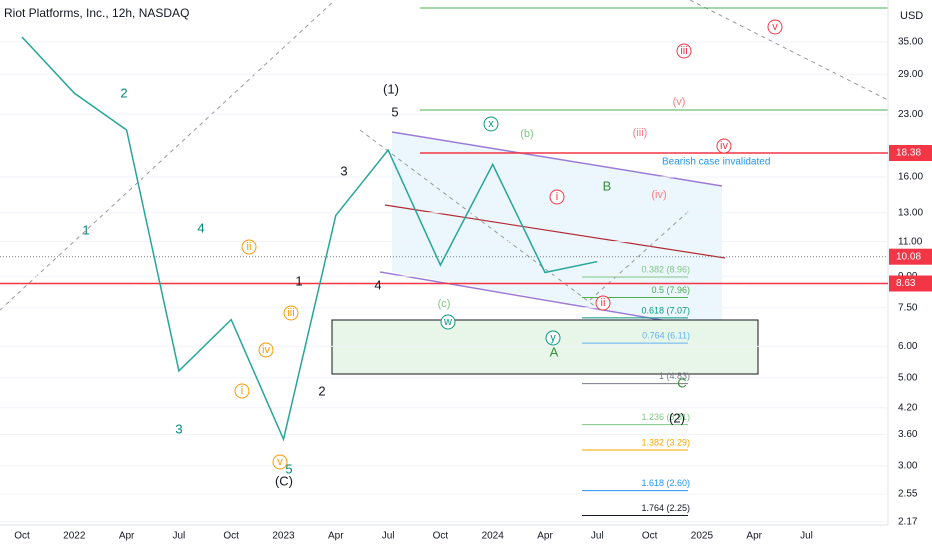 This screenshot has height=550, width=932. Describe the element at coordinates (908, 494) in the screenshot. I see `y-tick-label: 2.55` at that location.